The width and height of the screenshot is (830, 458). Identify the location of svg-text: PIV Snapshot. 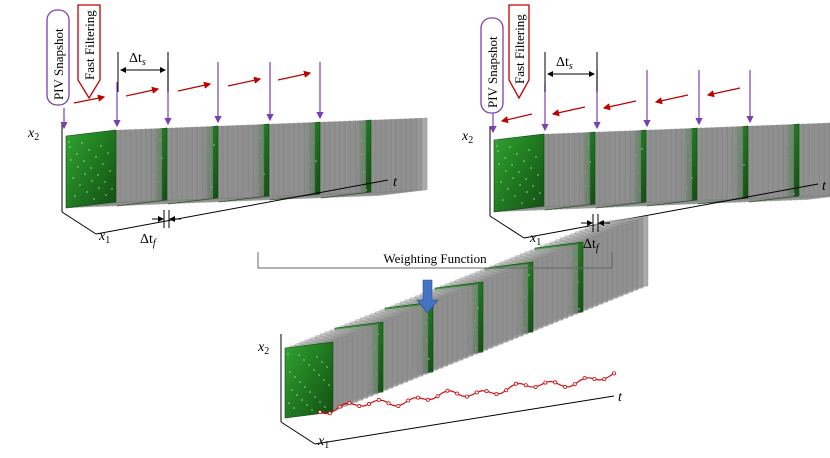
(58, 64).